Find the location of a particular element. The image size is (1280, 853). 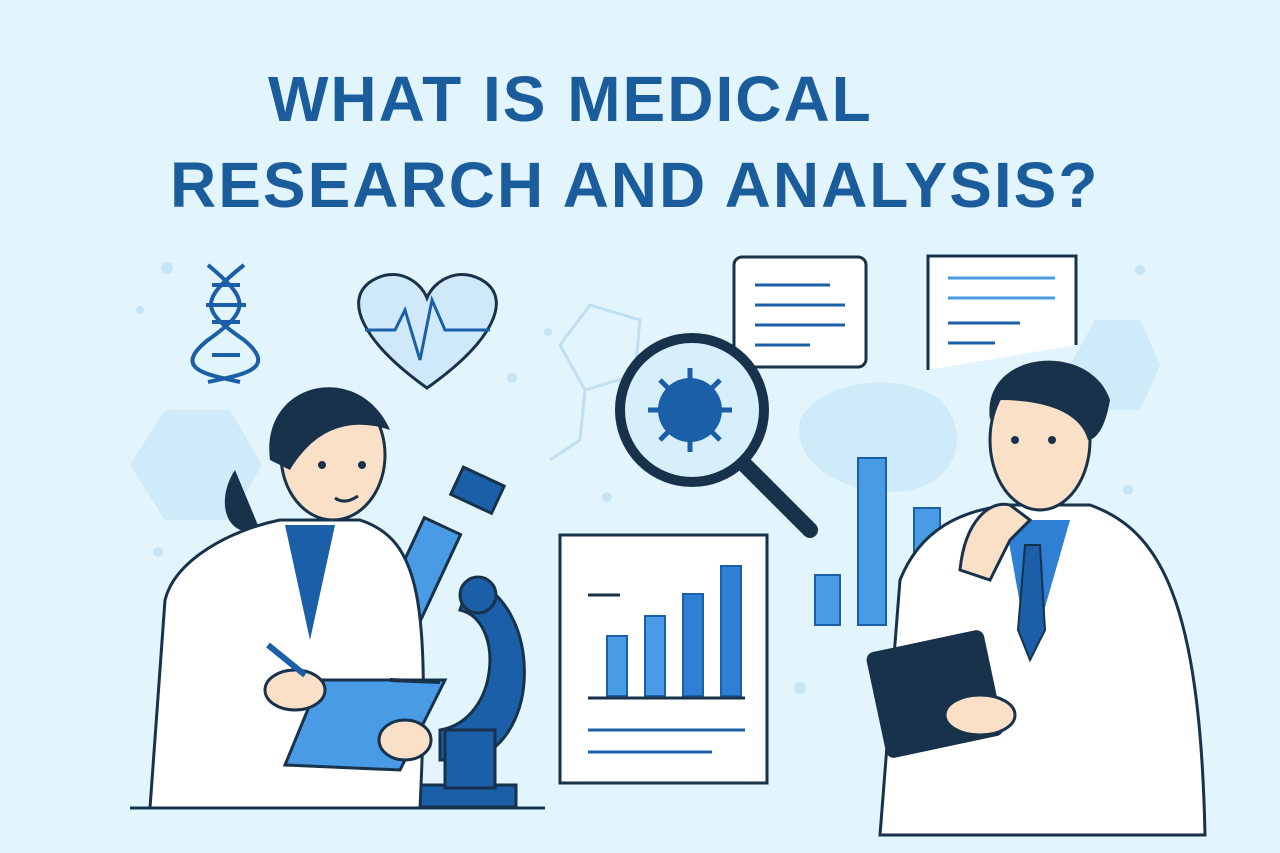

bar-chart-document-icon is located at coordinates (663, 659).